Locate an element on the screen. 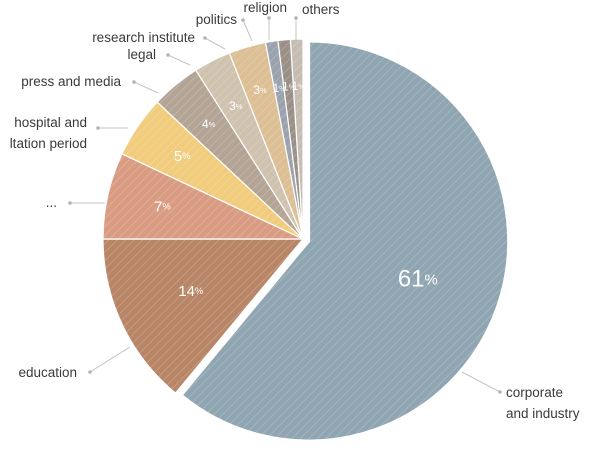 The image size is (605, 457). leader-dot-press_and_media is located at coordinates (134, 82).